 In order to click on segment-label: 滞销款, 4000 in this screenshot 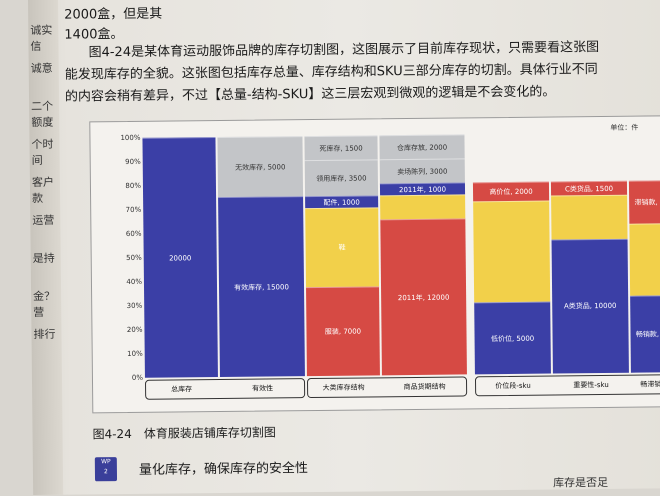, I will do `click(647, 202)`.